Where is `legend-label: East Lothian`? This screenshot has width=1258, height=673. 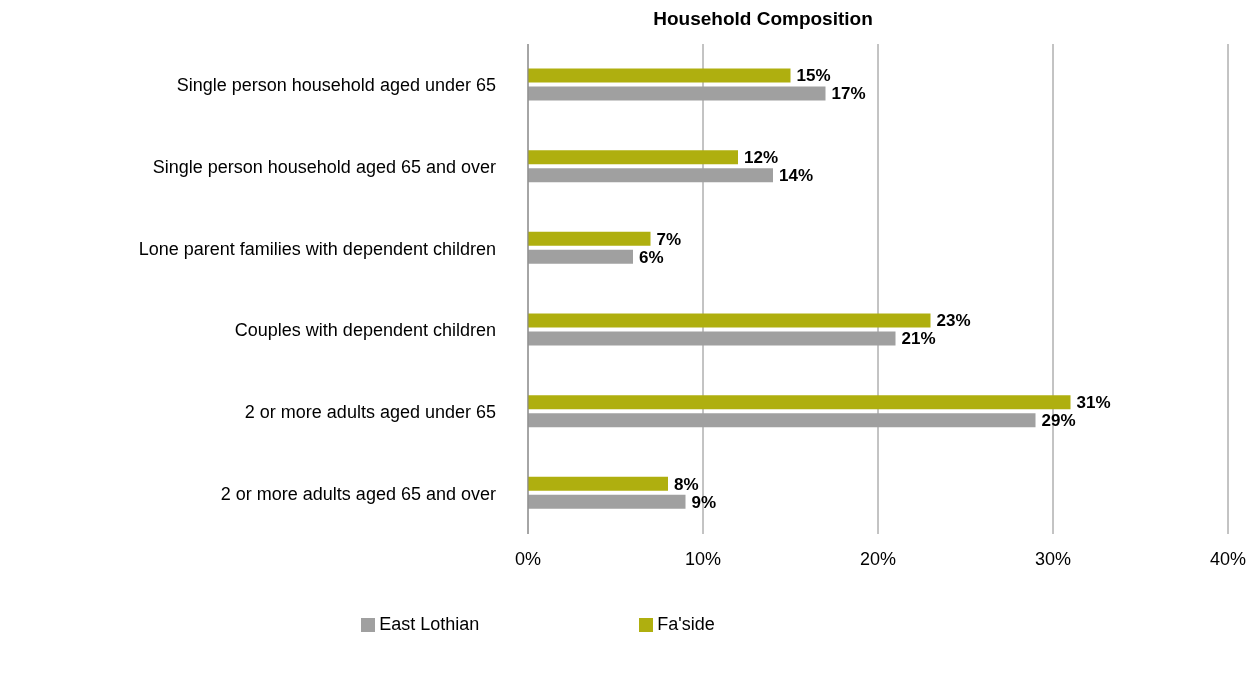 legend-label: East Lothian is located at coordinates (429, 624).